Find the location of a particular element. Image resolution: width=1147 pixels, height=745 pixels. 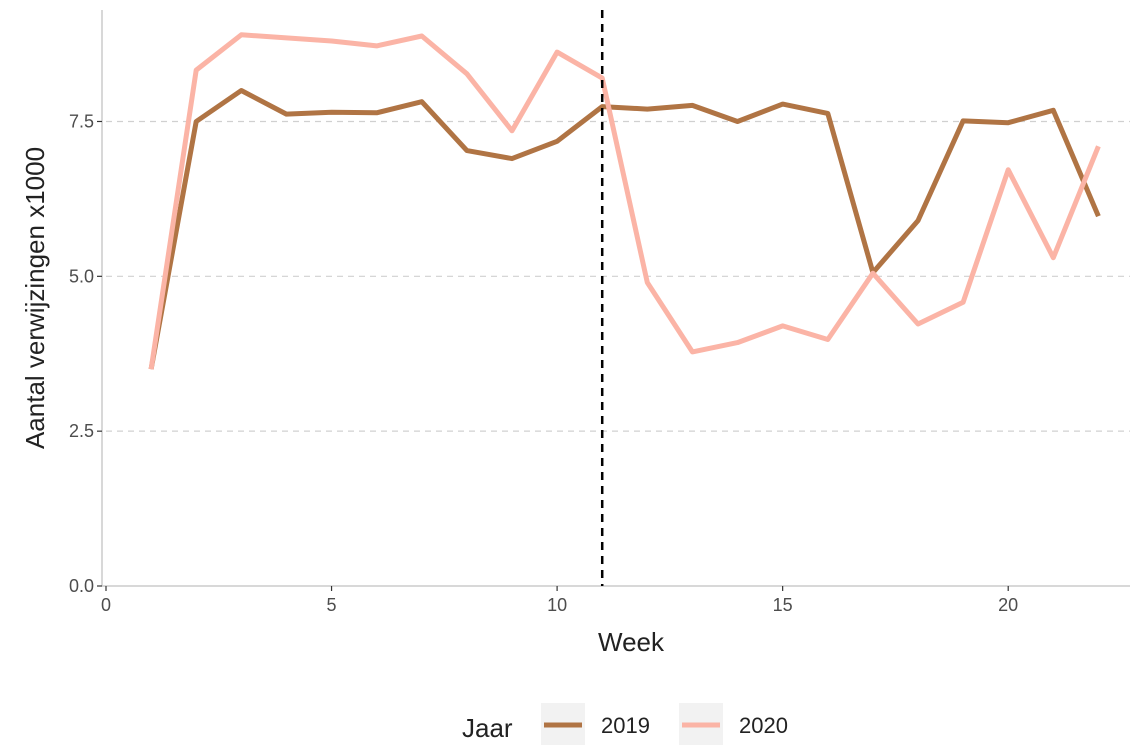

y-tick-label: 7.5 is located at coordinates (81, 121).